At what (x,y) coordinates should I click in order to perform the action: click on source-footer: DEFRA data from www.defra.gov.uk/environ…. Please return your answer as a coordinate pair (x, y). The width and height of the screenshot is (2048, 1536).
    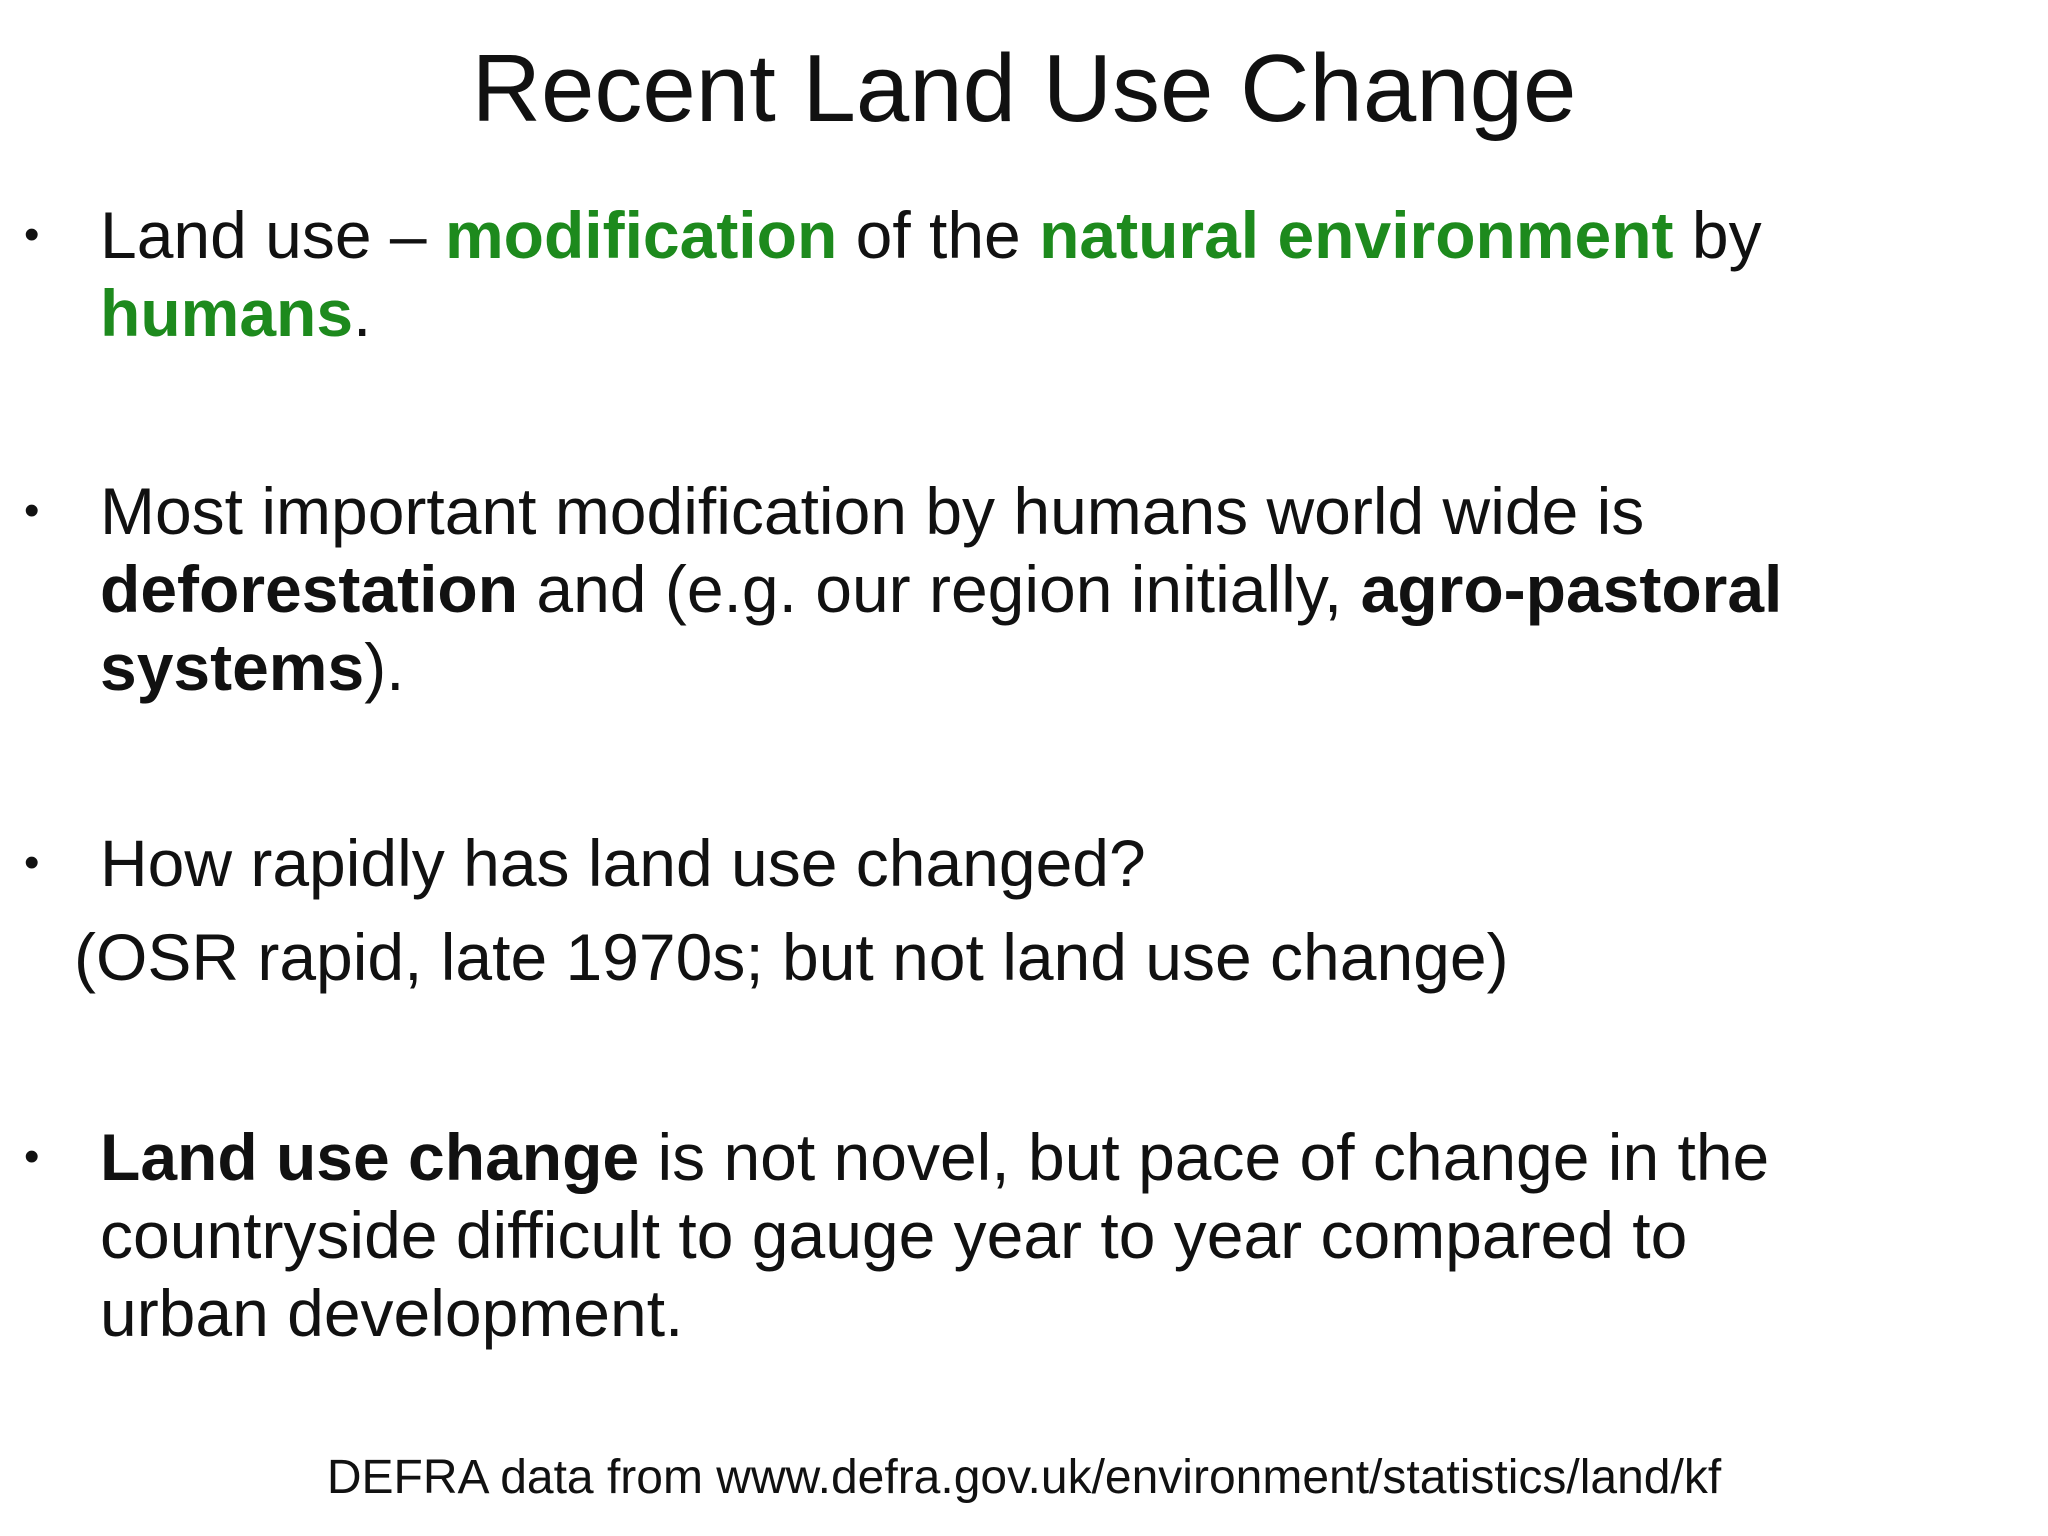
    Looking at the image, I should click on (1024, 1477).